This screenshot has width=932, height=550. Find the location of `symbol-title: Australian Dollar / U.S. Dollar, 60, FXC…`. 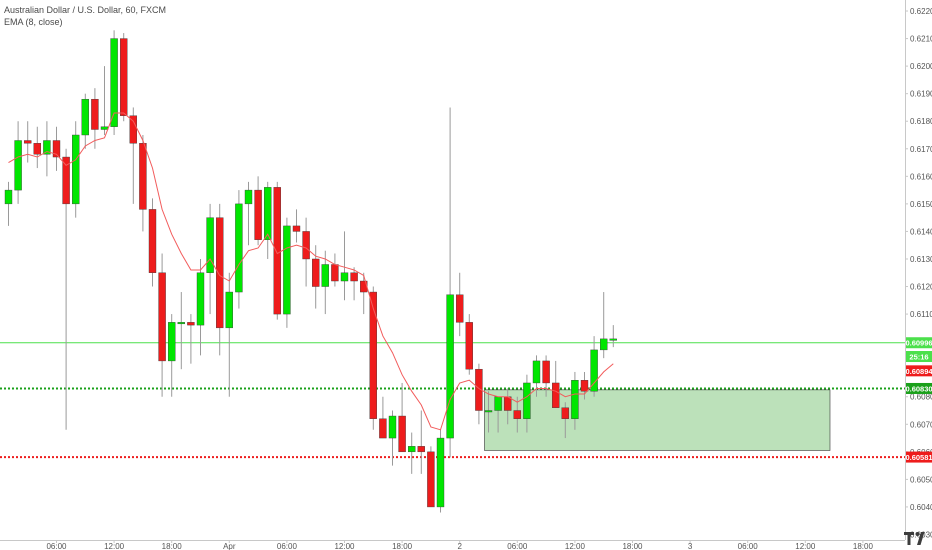

symbol-title: Australian Dollar / U.S. Dollar, 60, FXC… is located at coordinates (85, 10).